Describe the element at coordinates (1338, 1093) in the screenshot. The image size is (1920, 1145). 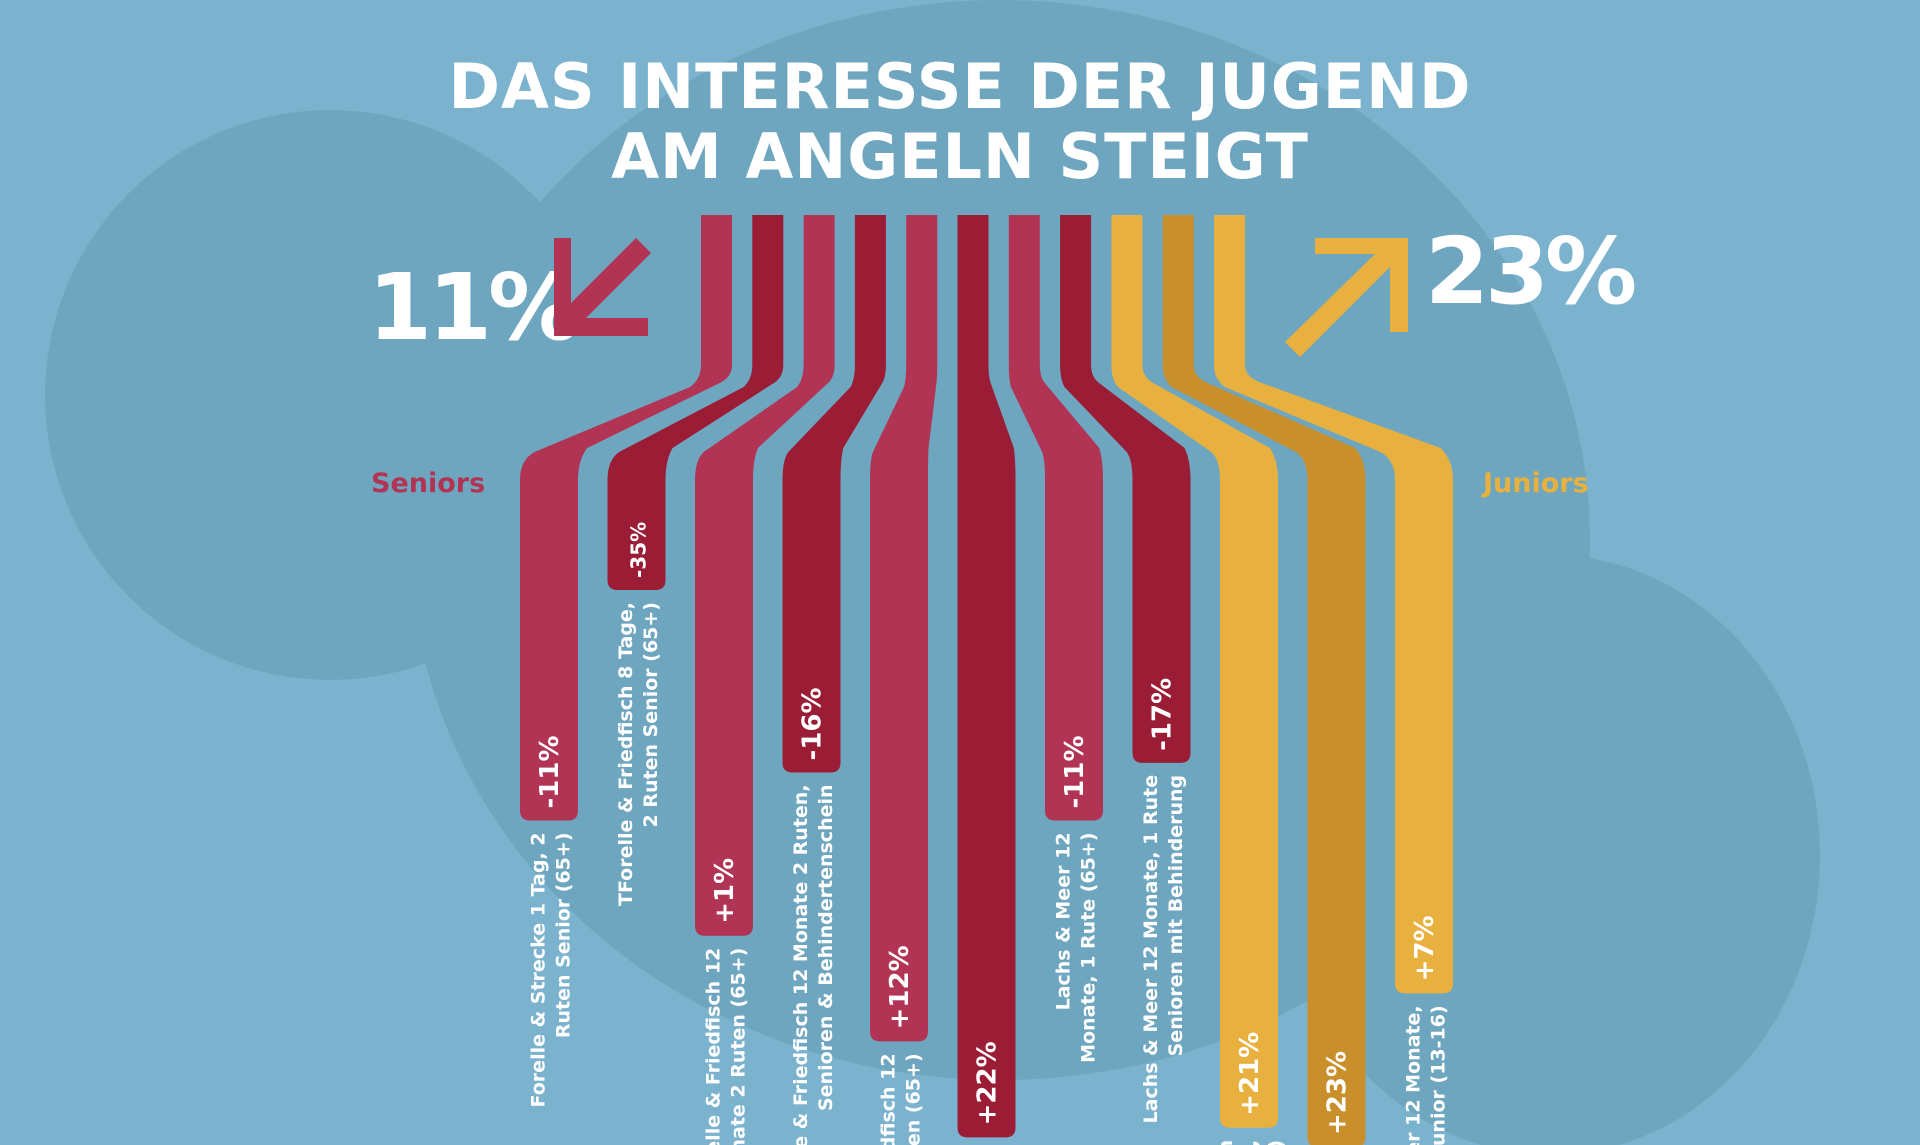
I see `value-label-10: +23%` at that location.